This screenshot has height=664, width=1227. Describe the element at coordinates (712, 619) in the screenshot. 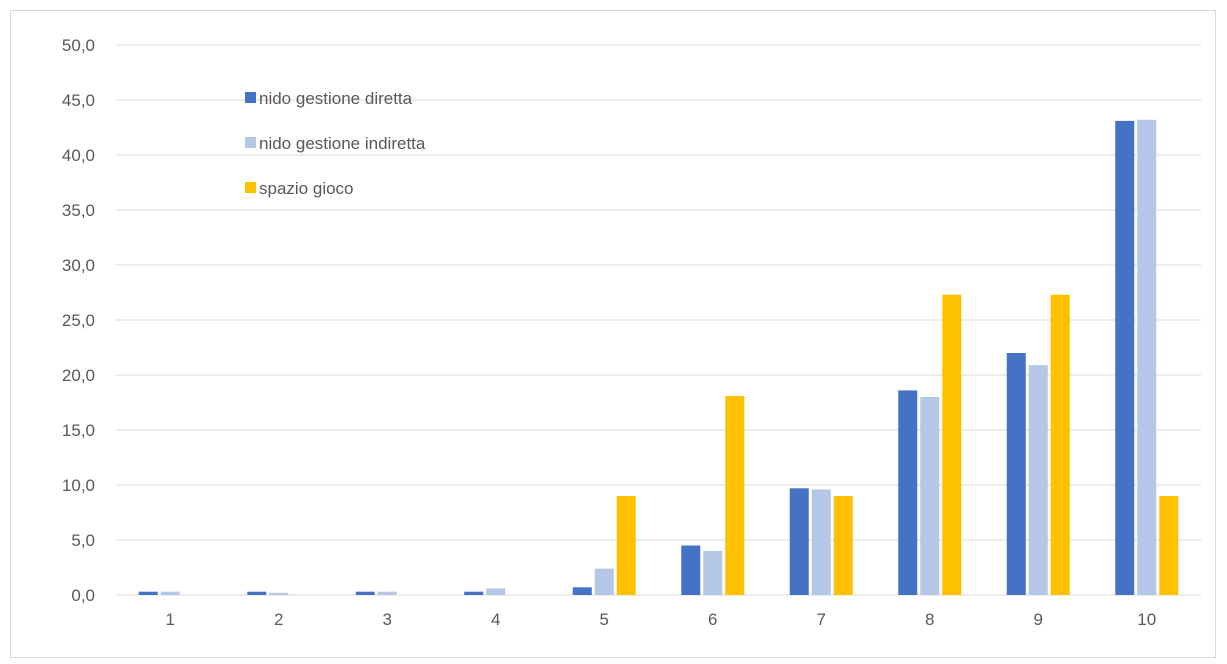

I see `x-tick-label: 6` at that location.